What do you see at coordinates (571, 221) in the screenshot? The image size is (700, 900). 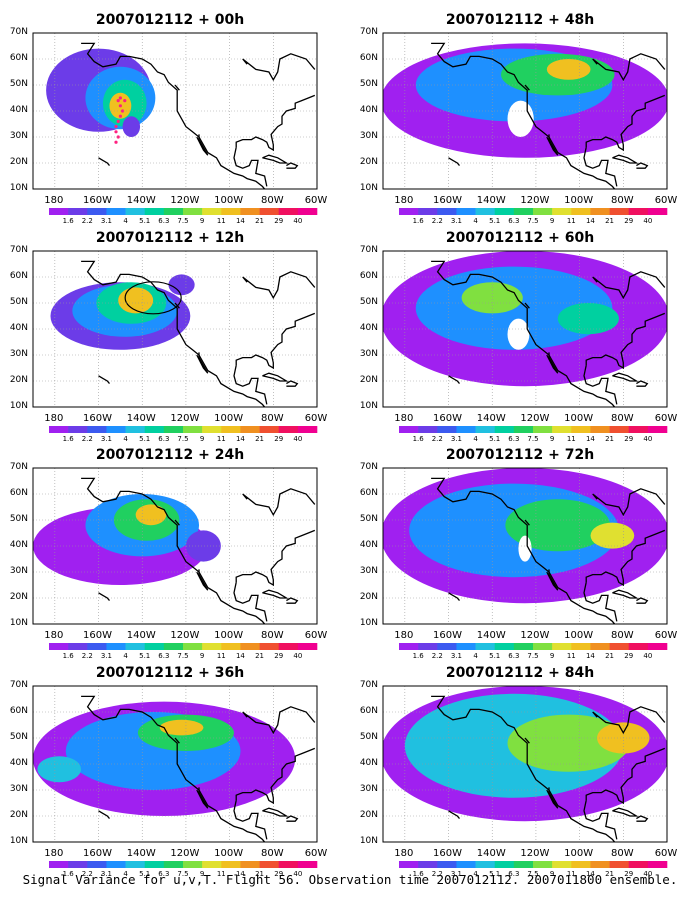 I see `colorbar-label: 11` at bounding box center [571, 221].